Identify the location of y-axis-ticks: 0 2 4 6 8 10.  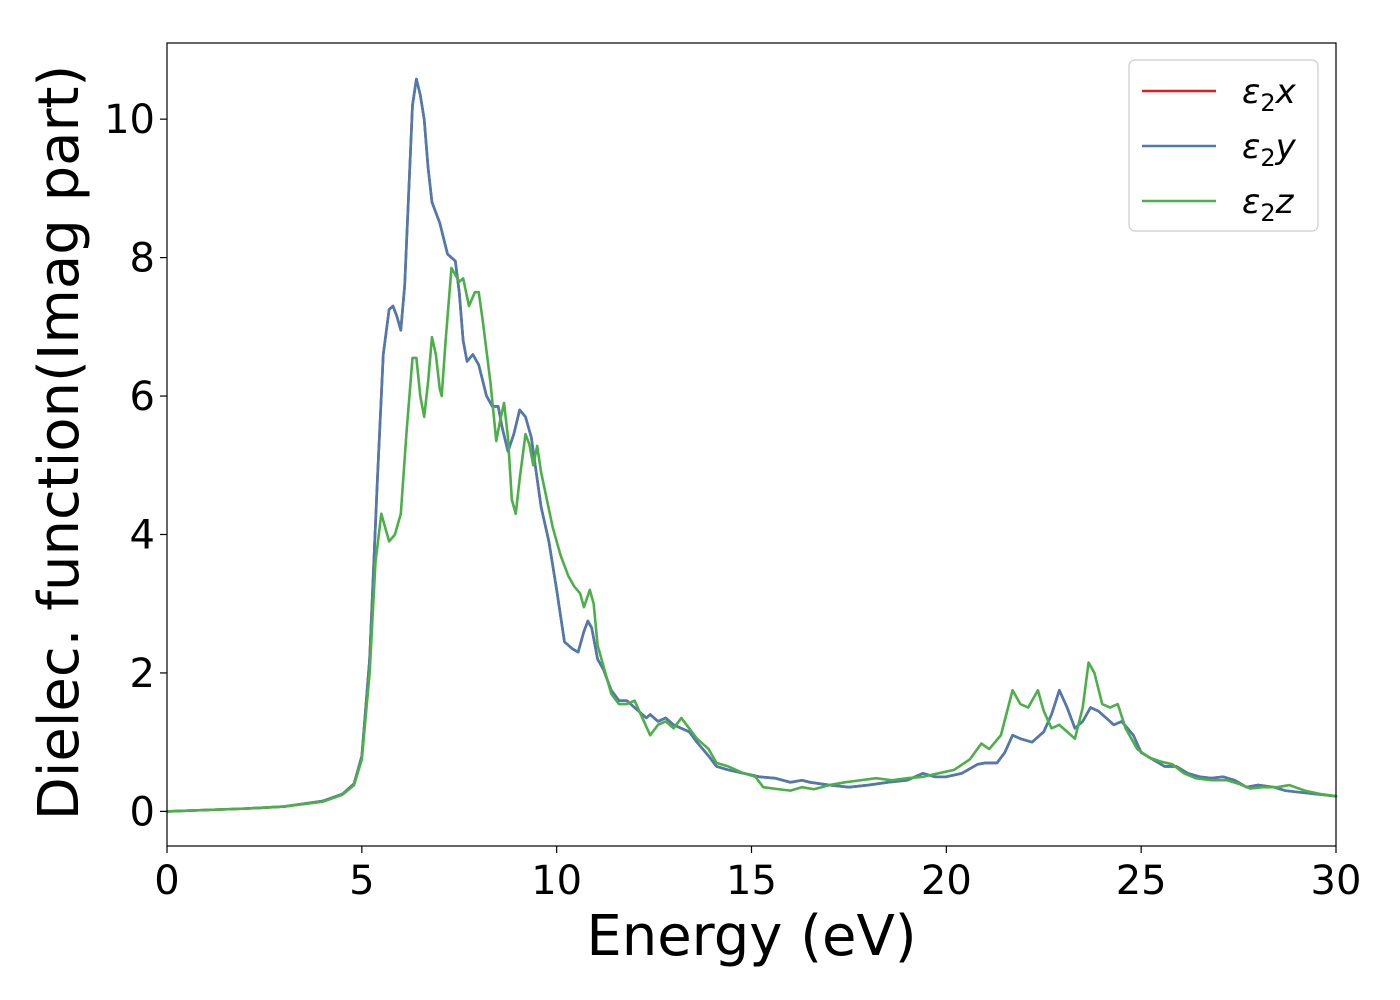
(135, 466).